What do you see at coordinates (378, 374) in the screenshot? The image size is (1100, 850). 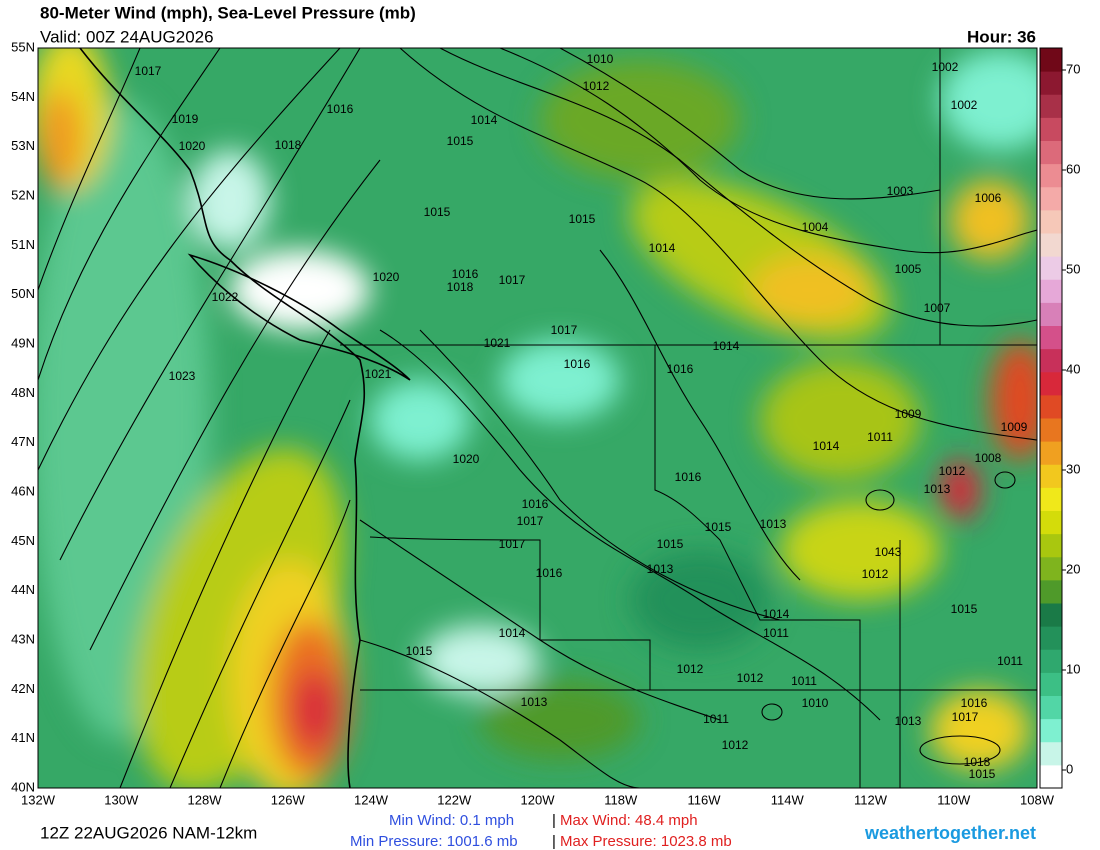 I see `isobar-label: 1021` at bounding box center [378, 374].